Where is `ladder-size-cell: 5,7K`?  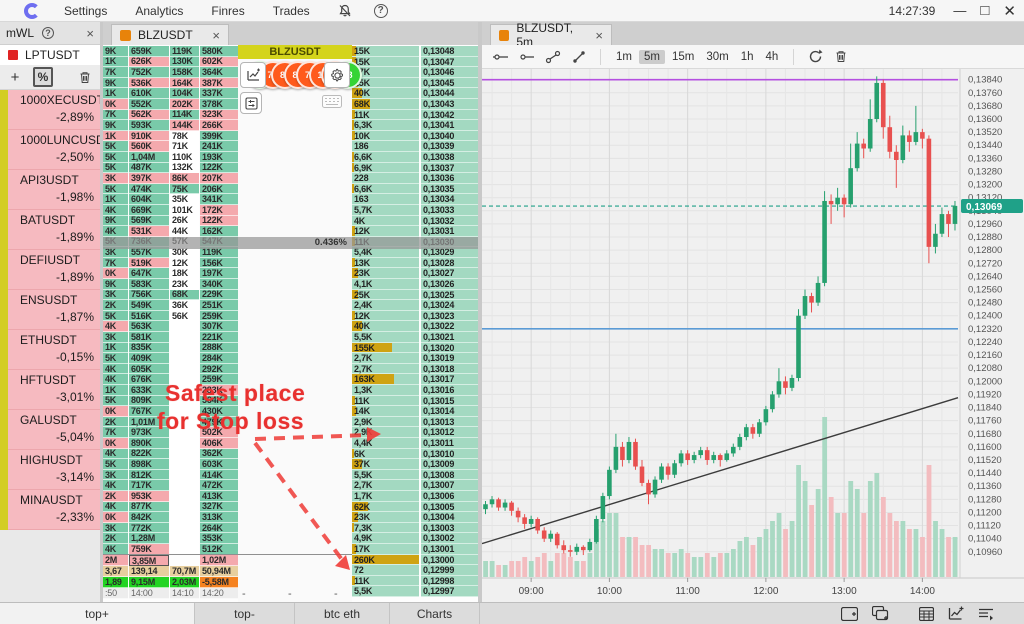 ladder-size-cell: 5,7K is located at coordinates (385, 210).